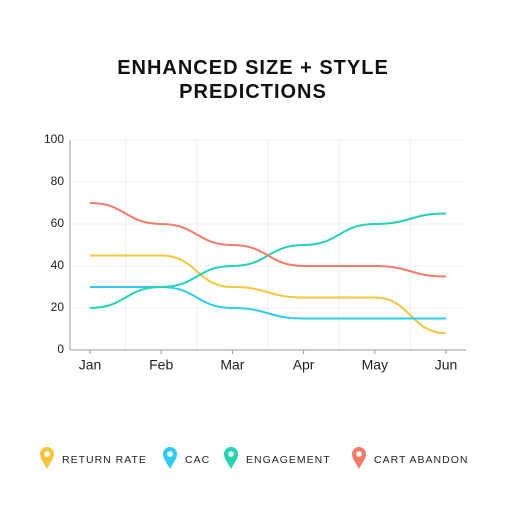 The width and height of the screenshot is (506, 506). Describe the element at coordinates (375, 365) in the screenshot. I see `x-tick-label: May` at that location.